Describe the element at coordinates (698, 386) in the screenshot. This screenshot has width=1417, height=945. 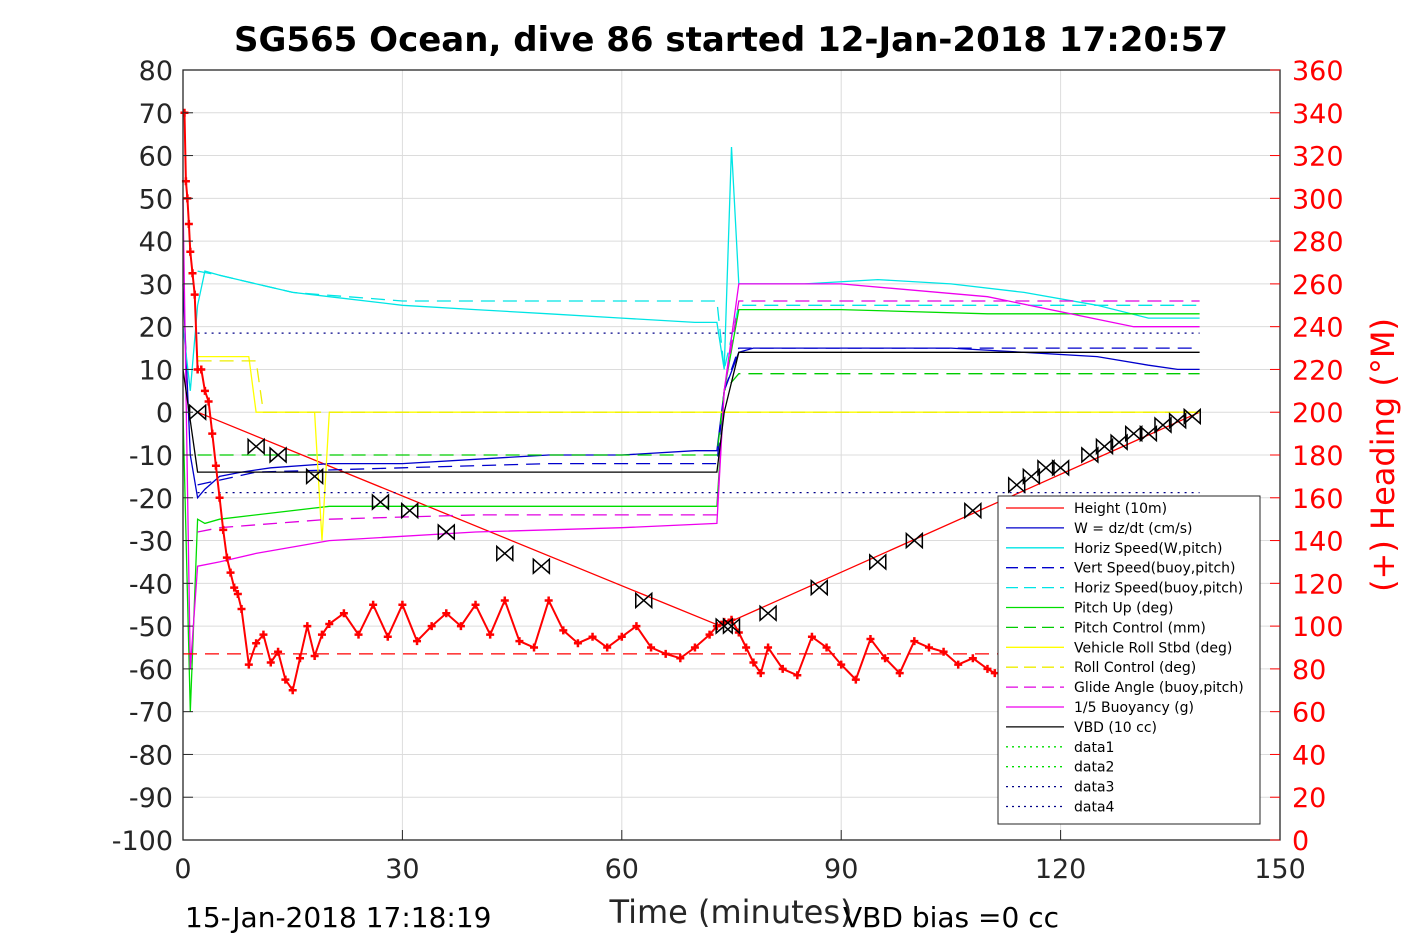
I see `series-roll_ctrl` at that location.